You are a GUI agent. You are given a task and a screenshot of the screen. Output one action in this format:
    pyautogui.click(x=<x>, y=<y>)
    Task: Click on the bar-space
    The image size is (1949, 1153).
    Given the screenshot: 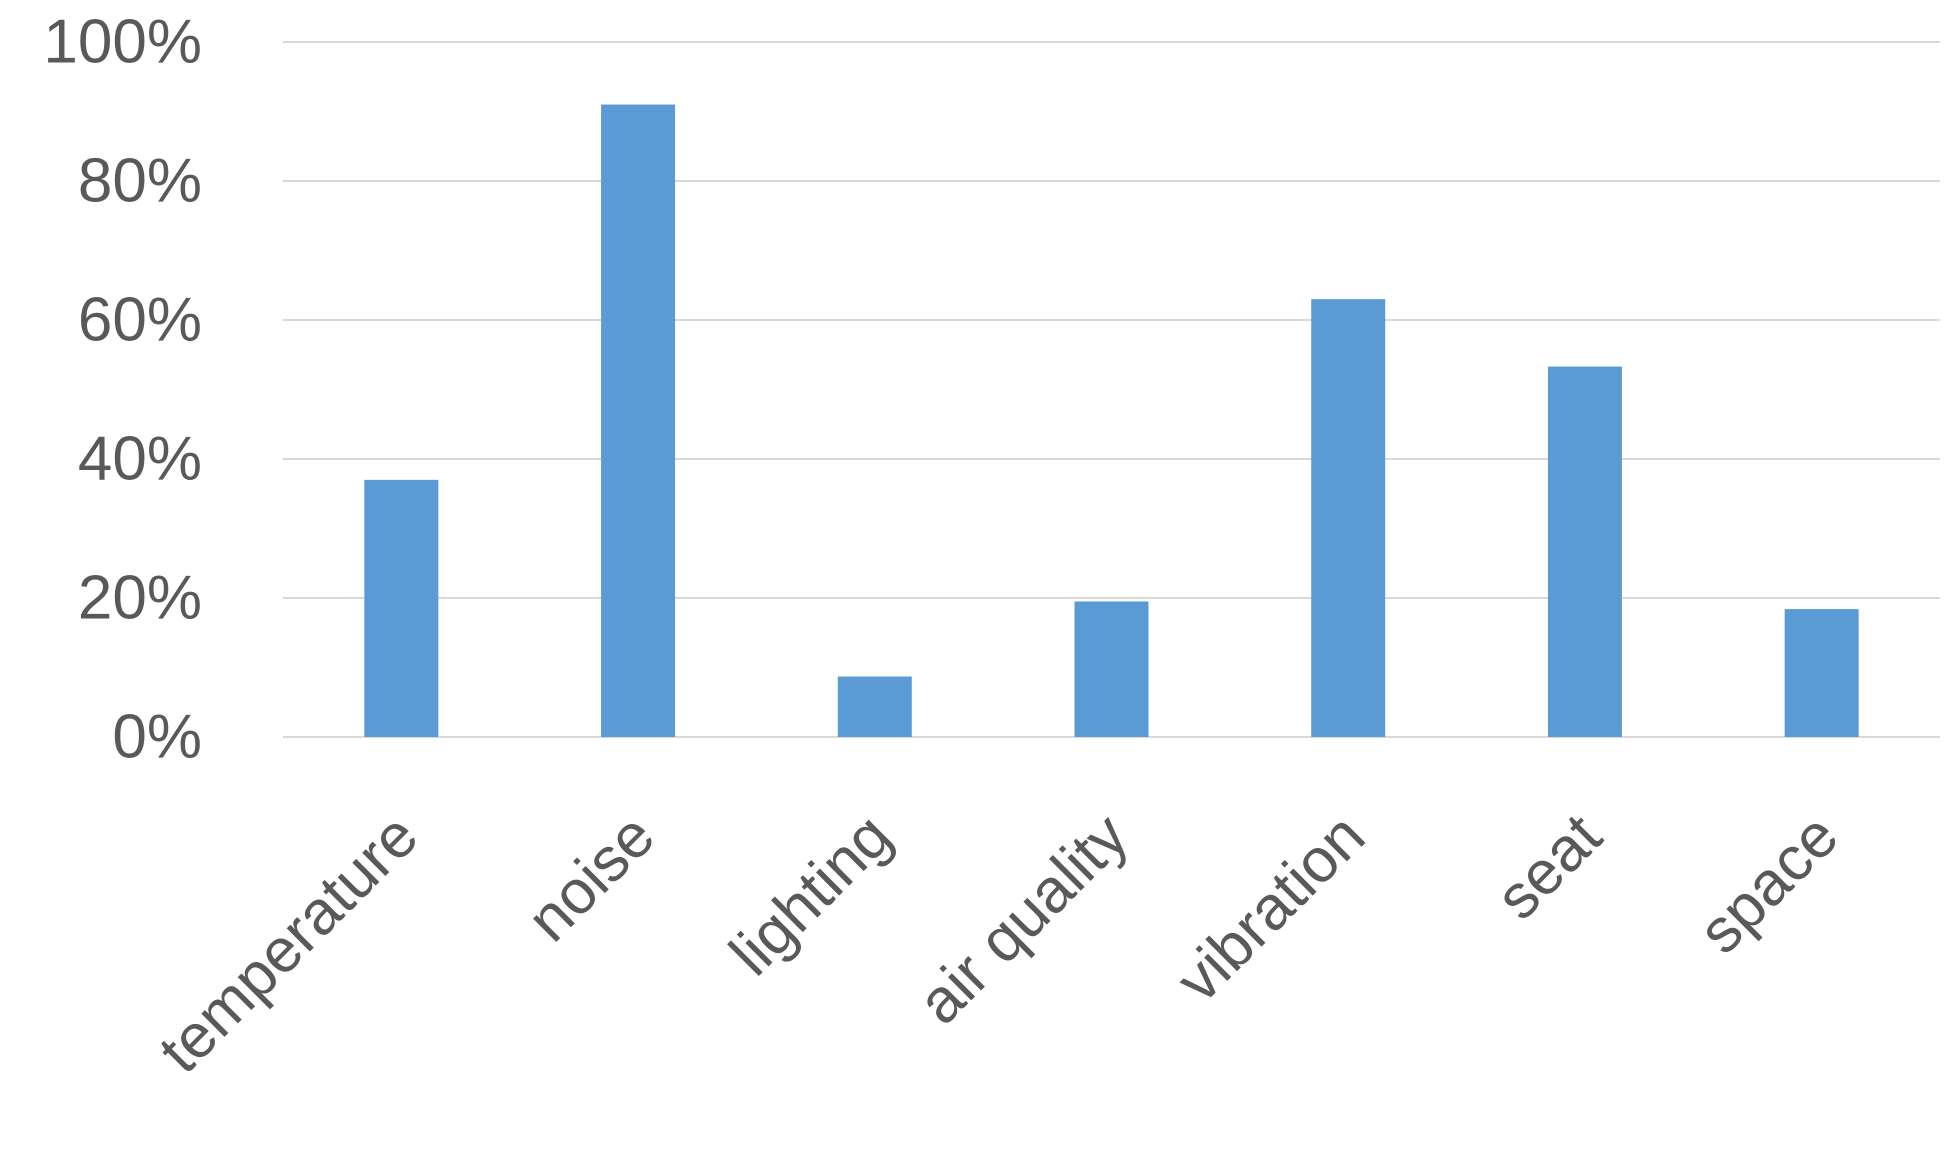 What is the action you would take?
    pyautogui.click(x=1821, y=673)
    